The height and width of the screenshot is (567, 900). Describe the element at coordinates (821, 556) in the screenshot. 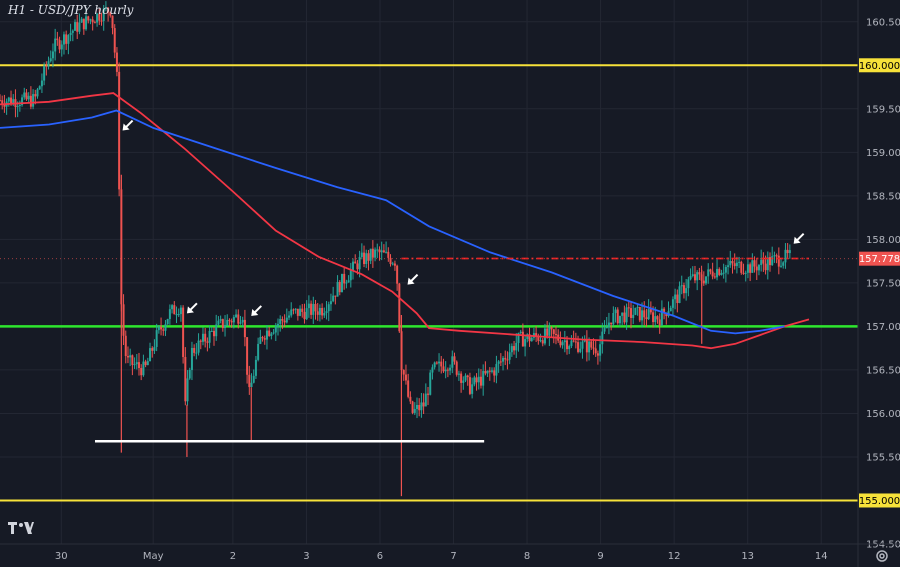

I see `x-tick-label: 14` at that location.